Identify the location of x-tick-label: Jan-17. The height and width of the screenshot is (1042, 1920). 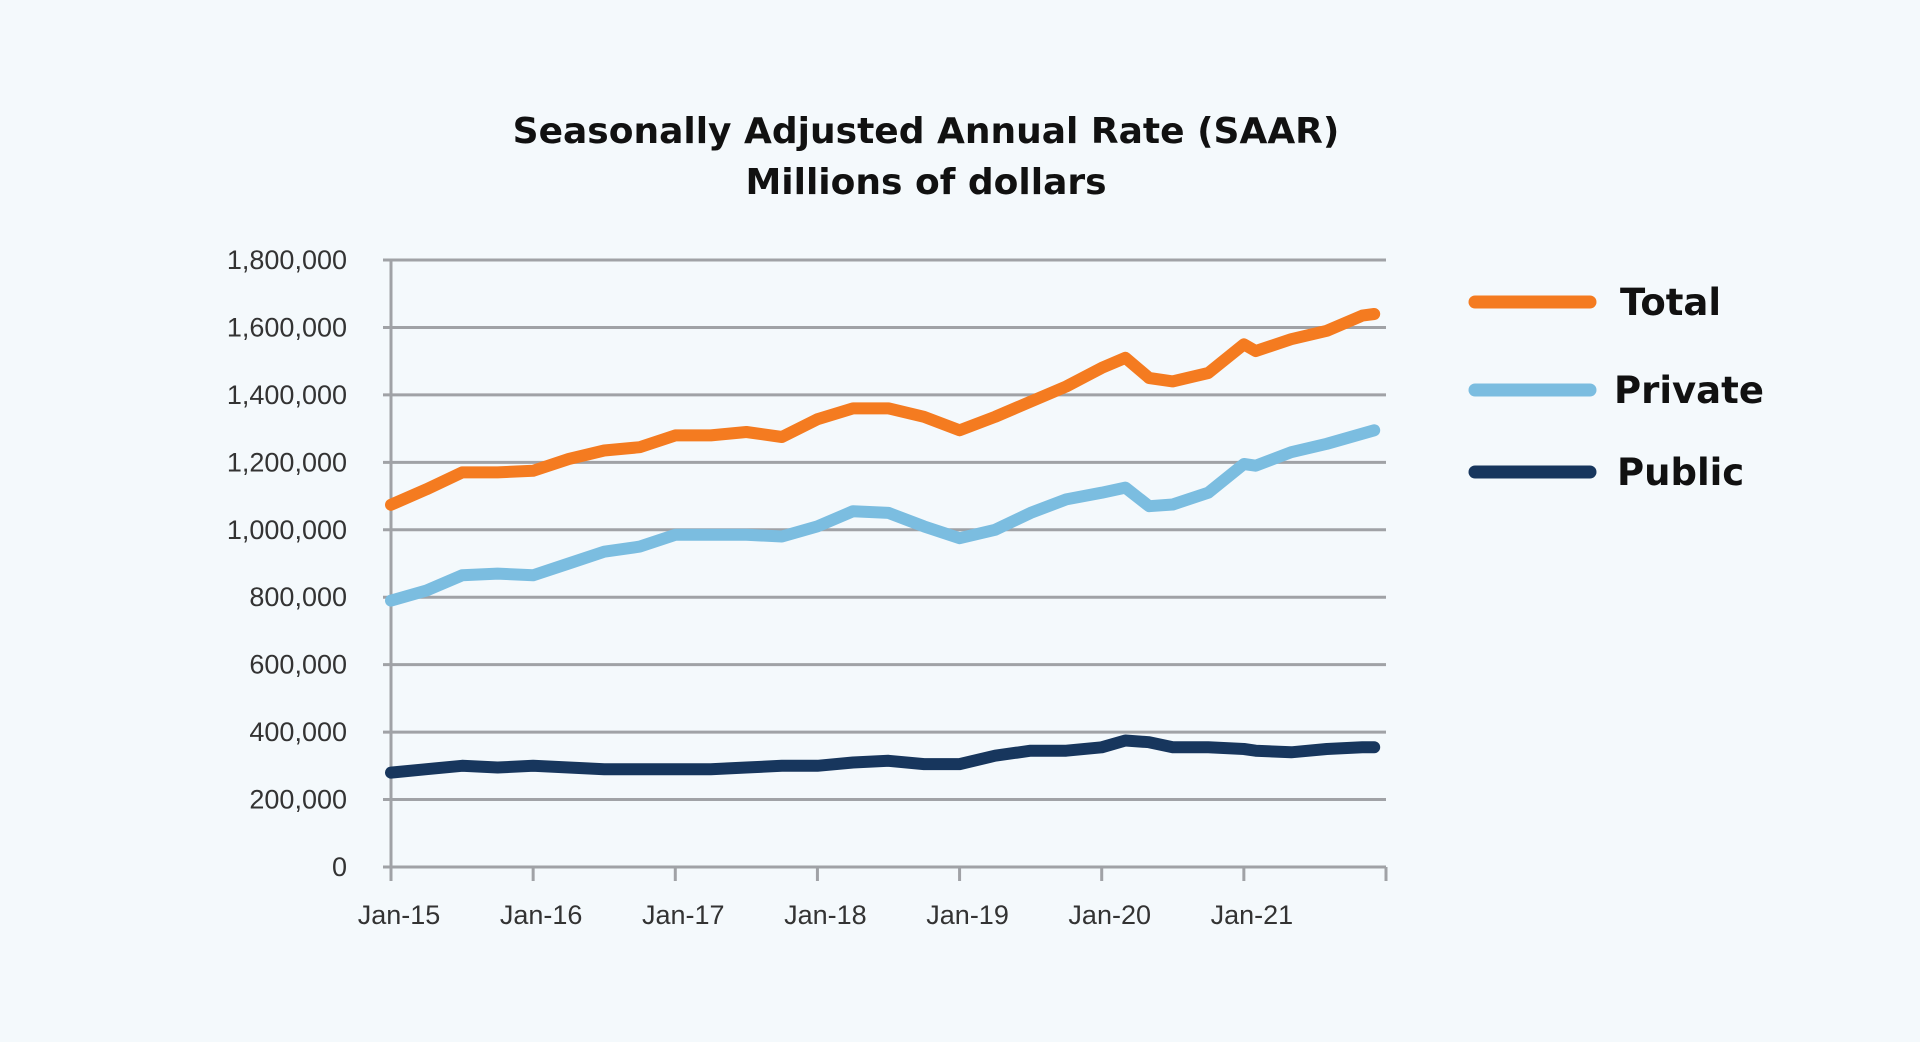
(683, 915).